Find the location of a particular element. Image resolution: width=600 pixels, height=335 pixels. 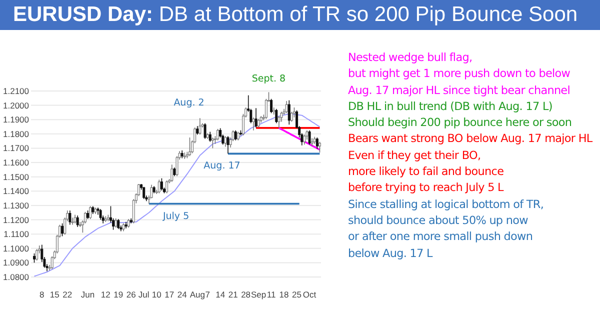

annotation: Aug. 2 is located at coordinates (189, 103).